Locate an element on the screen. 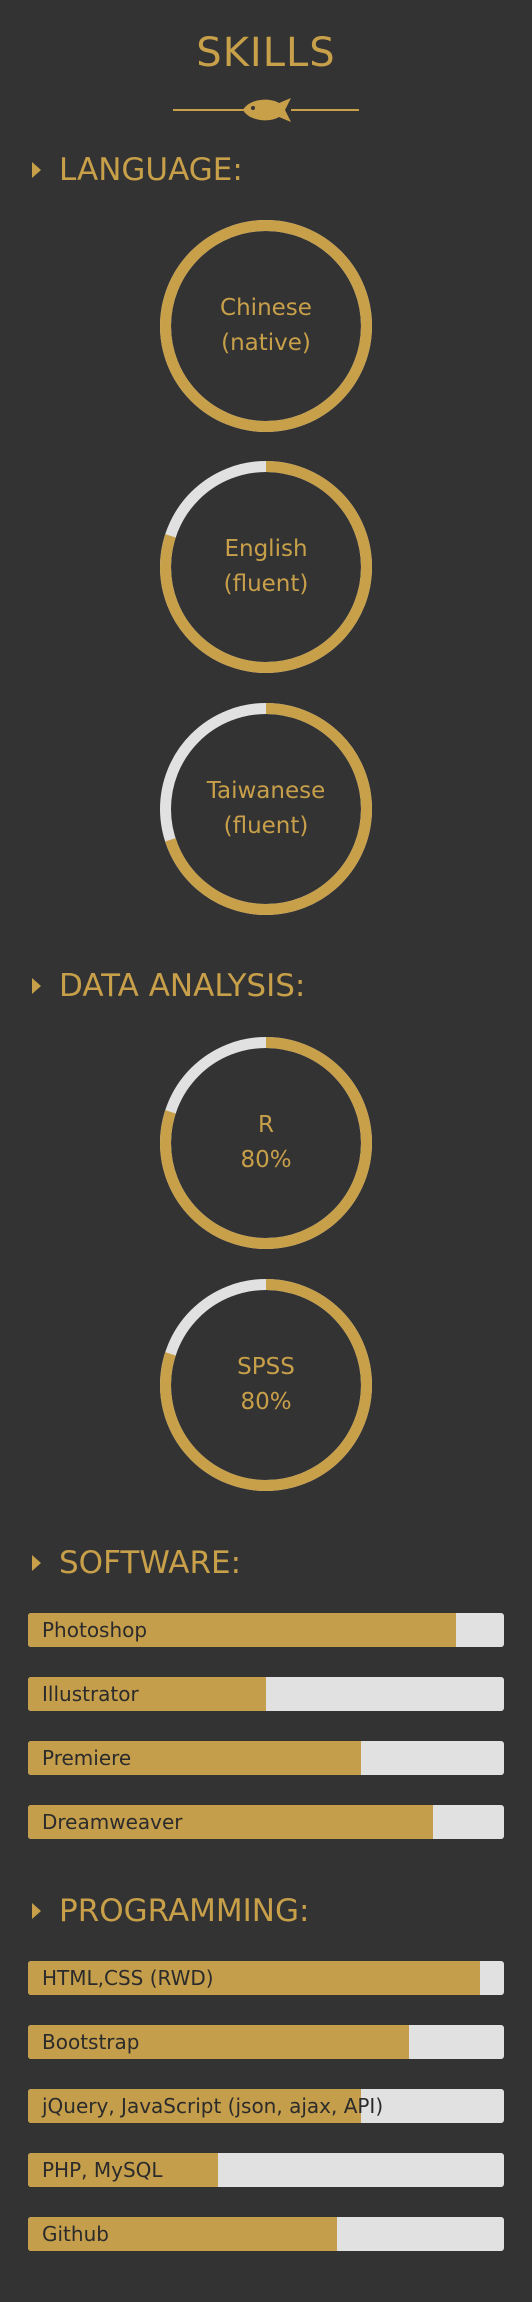 The image size is (532, 2302). skill-ring-label: English is located at coordinates (266, 549).